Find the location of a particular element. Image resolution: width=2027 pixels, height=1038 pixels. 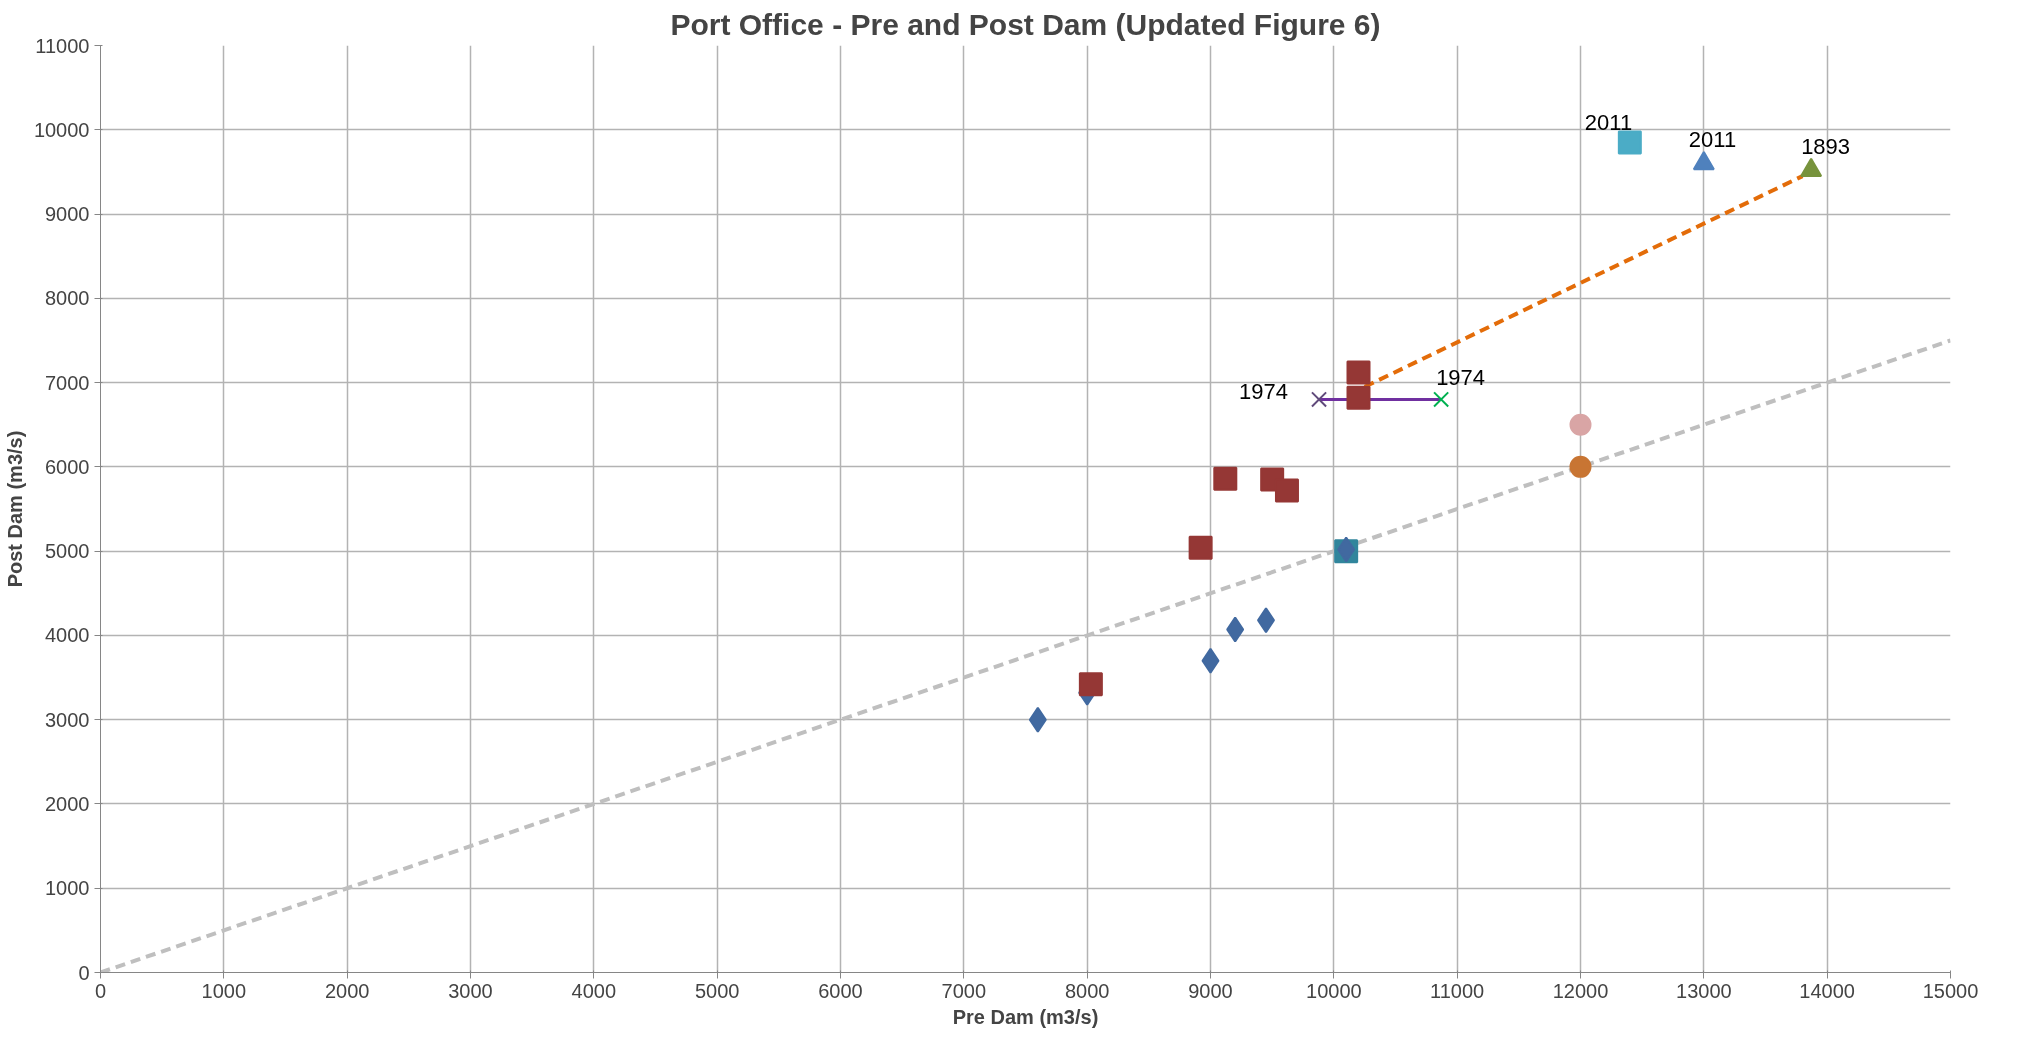

y-axis-title: Post Dam (m3/s) is located at coordinates (14, 509).